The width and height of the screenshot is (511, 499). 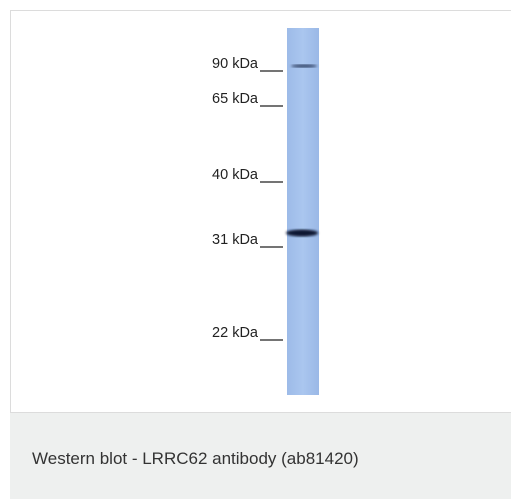 I want to click on band-faint, so click(x=304, y=66).